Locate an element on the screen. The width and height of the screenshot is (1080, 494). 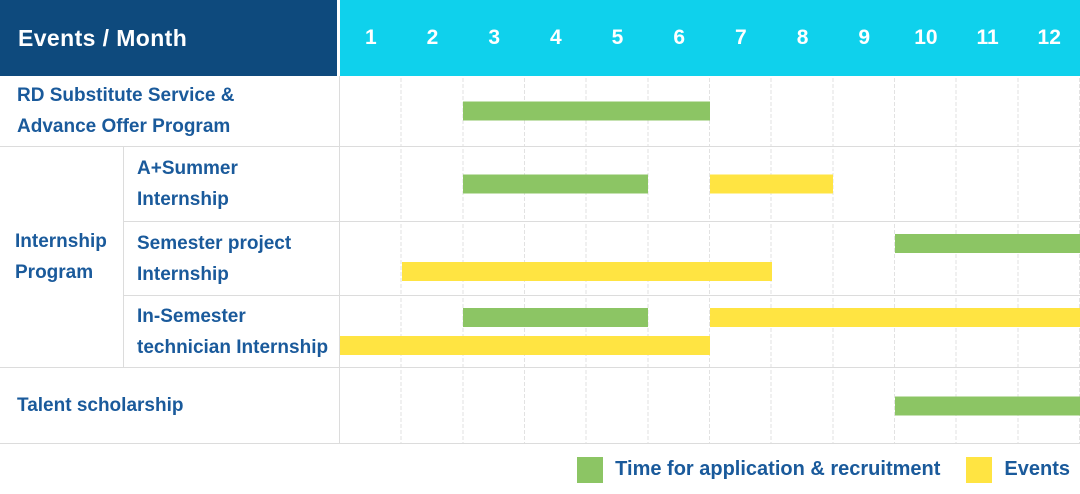
month-header-cell: 8 is located at coordinates (802, 37).